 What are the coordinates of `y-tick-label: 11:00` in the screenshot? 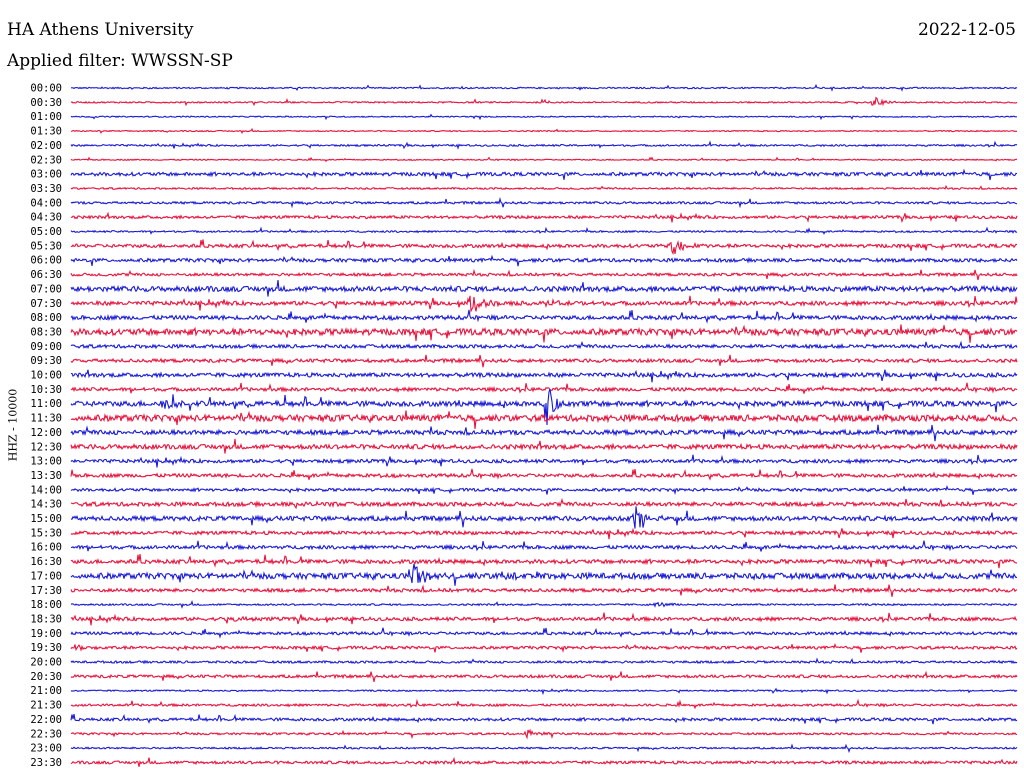 It's located at (46, 404).